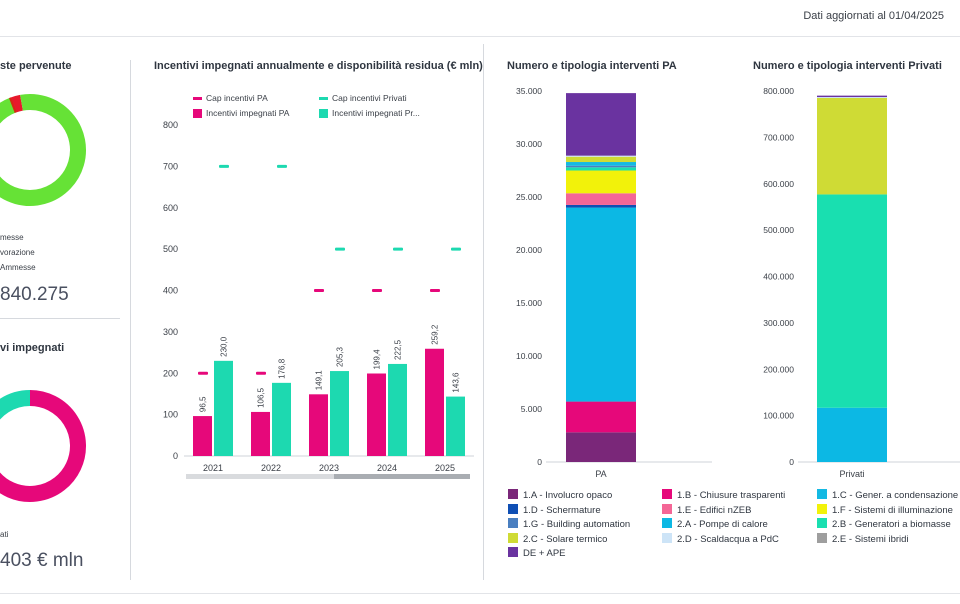  I want to click on requests-donut-accent, so click(12, 105).